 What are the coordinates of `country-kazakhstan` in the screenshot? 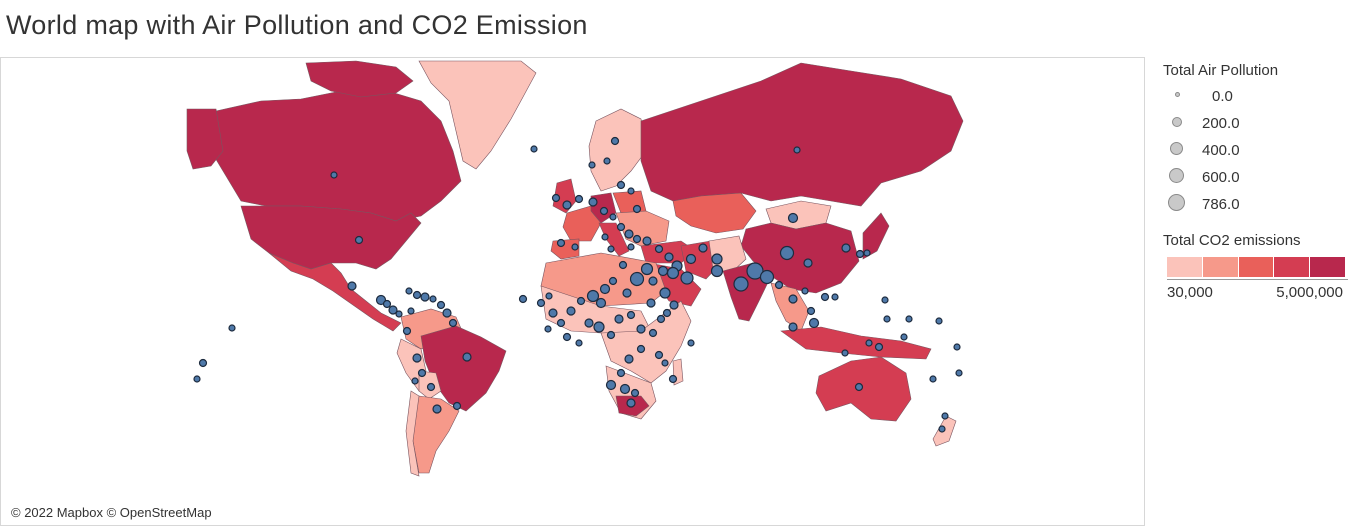 It's located at (714, 213).